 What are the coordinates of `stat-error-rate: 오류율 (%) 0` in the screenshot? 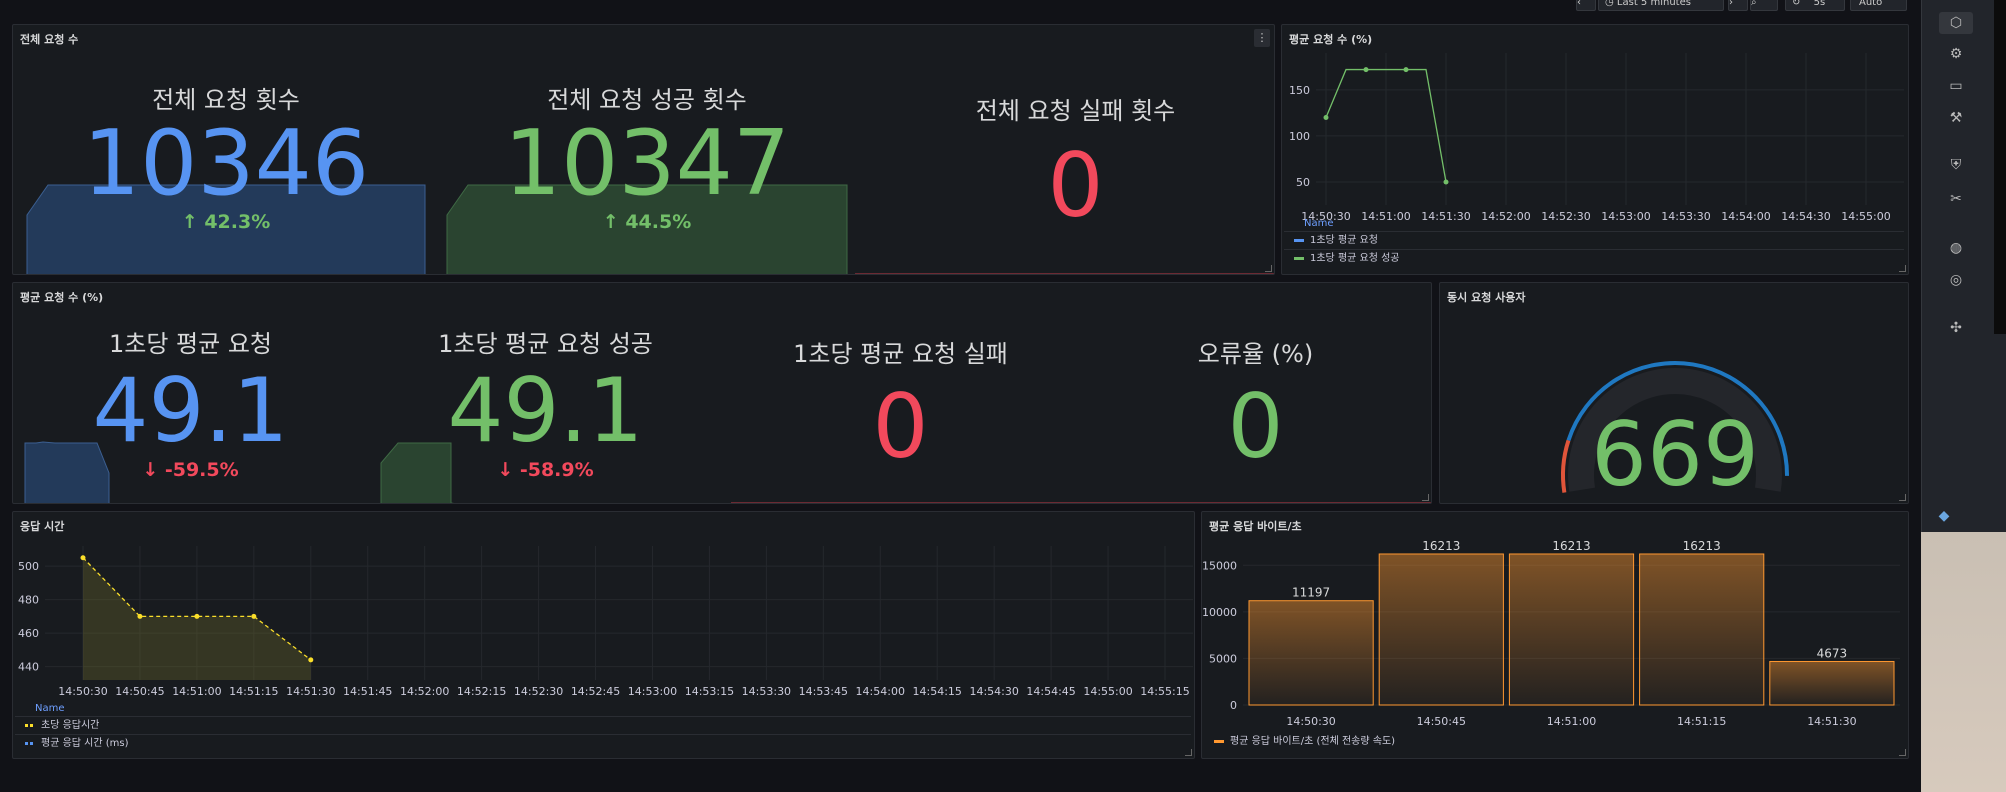 It's located at (1254, 406).